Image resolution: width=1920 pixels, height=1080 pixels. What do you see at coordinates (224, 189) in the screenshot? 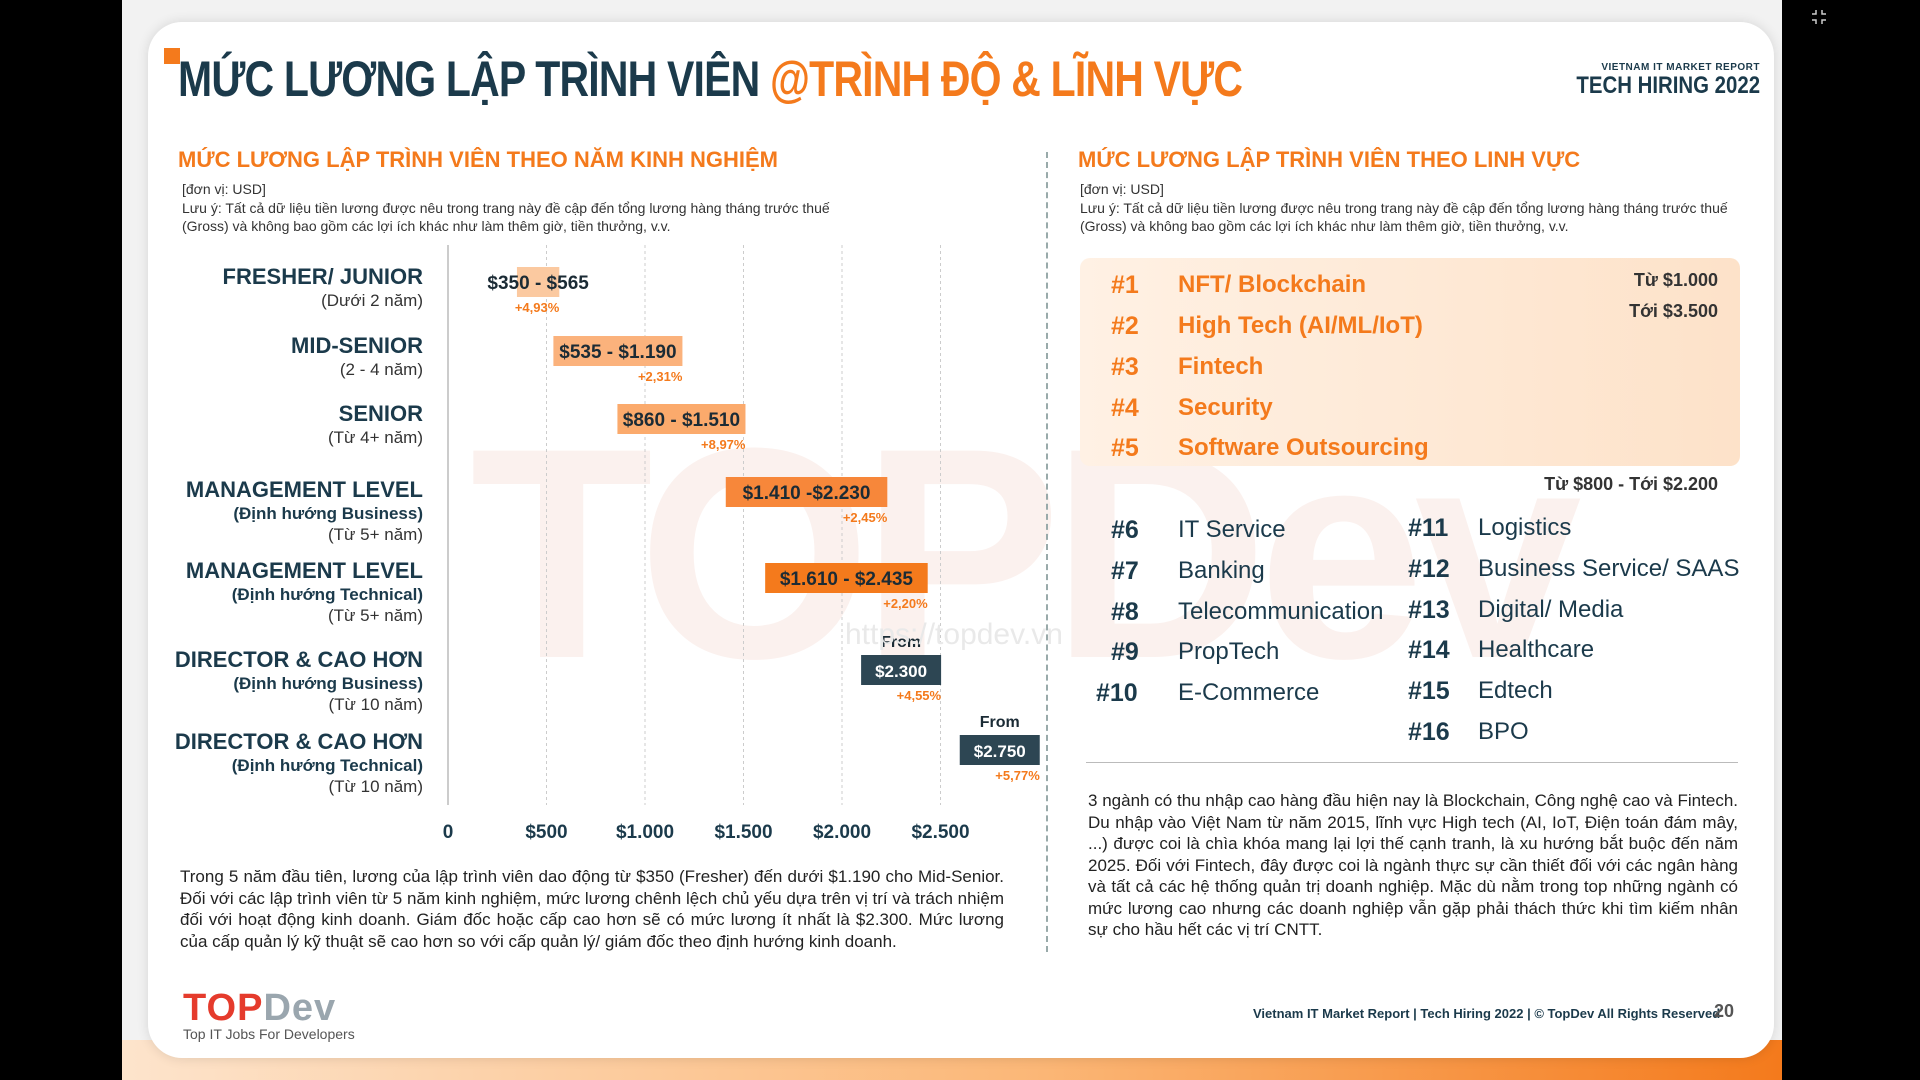
I see `left-unit: [đơn vị: USD]` at bounding box center [224, 189].